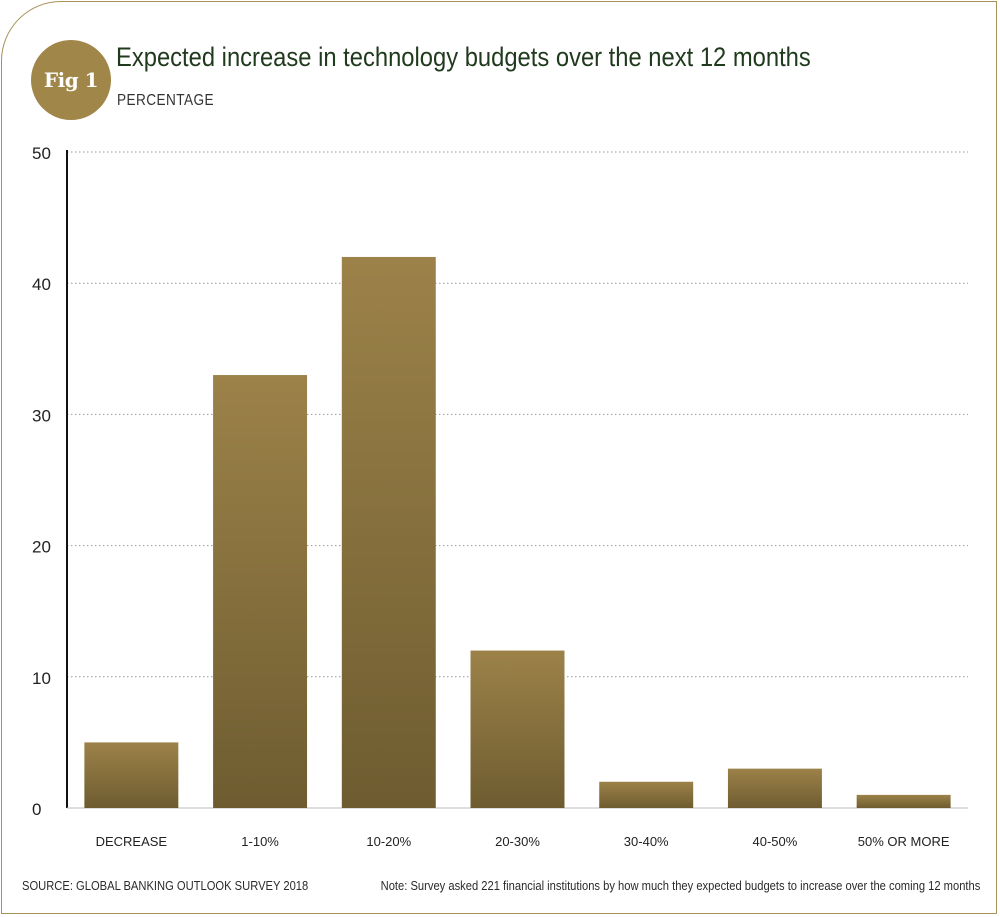 Image resolution: width=1000 pixels, height=917 pixels. I want to click on x-tick-label: 30-40%, so click(646, 841).